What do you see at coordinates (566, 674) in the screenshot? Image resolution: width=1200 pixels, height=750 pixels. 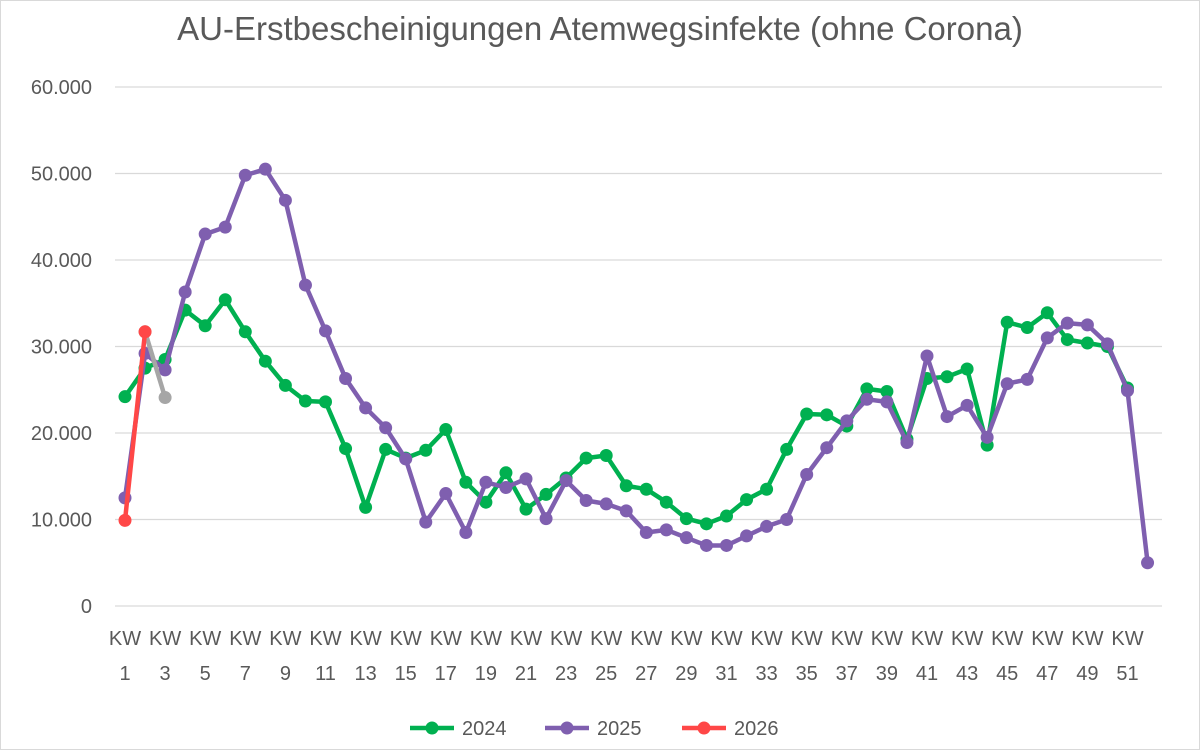 I see `x-tick-label: 23` at bounding box center [566, 674].